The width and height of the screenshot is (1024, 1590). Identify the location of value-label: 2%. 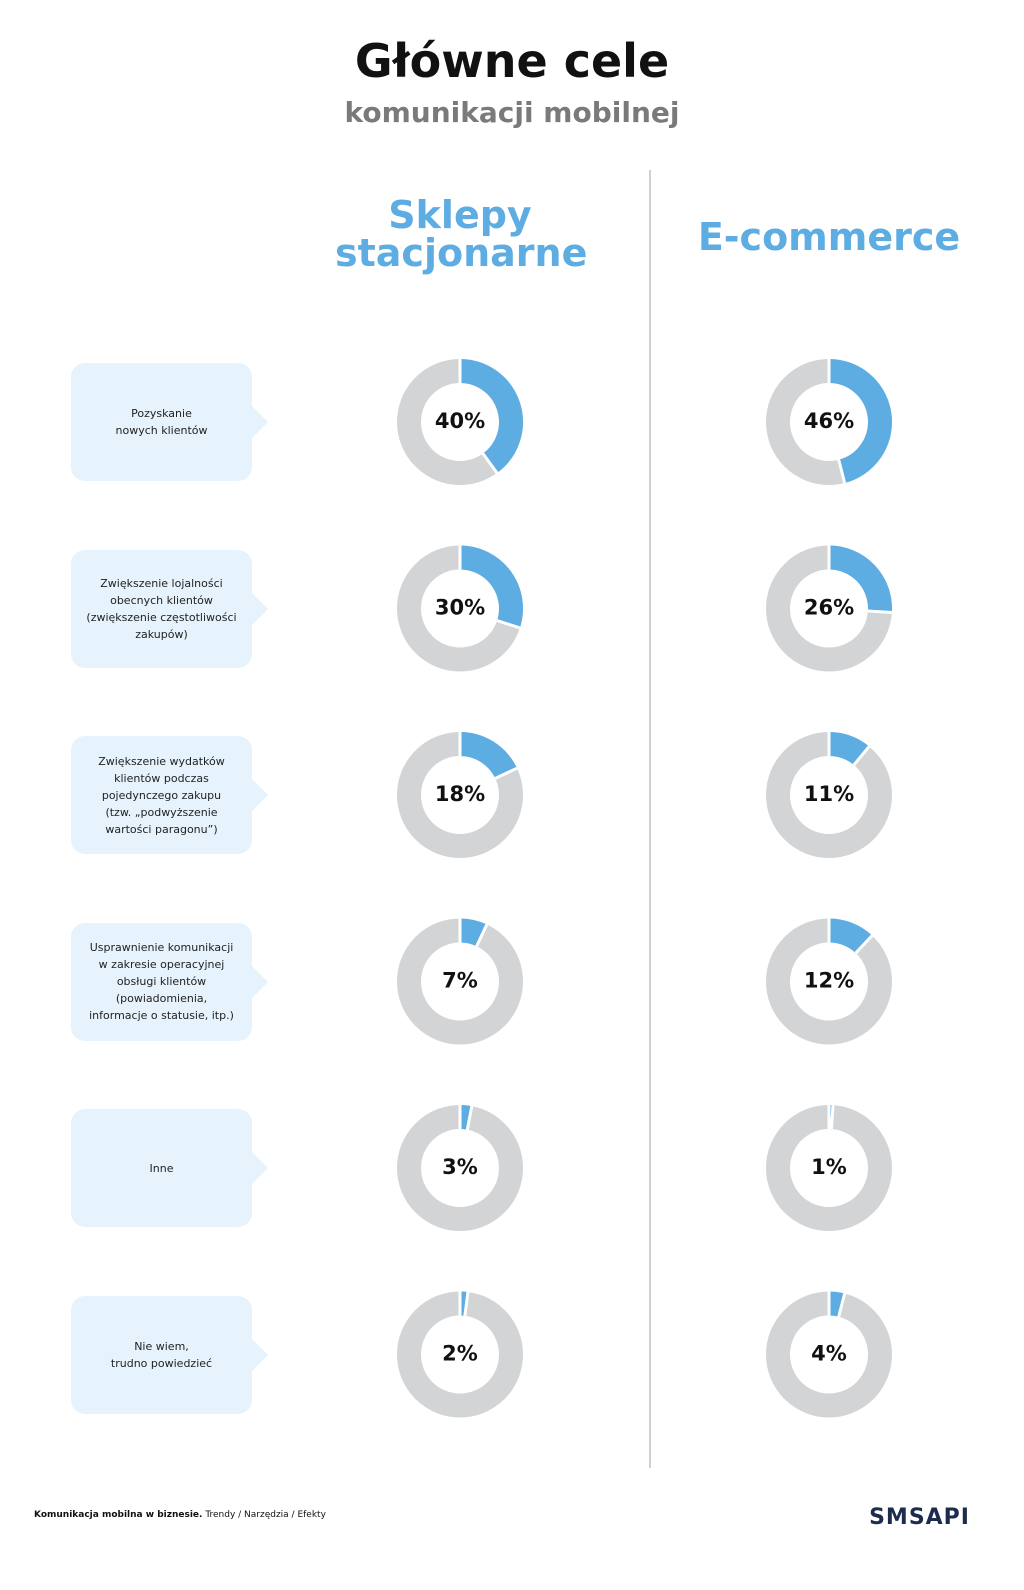
(460, 1354).